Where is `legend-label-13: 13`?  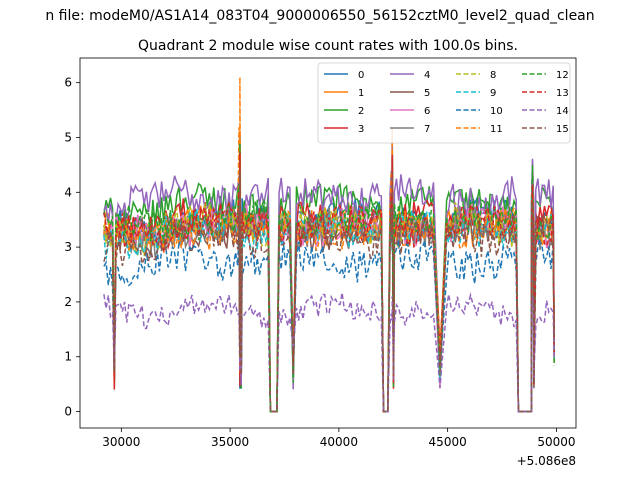 legend-label-13: 13 is located at coordinates (562, 93).